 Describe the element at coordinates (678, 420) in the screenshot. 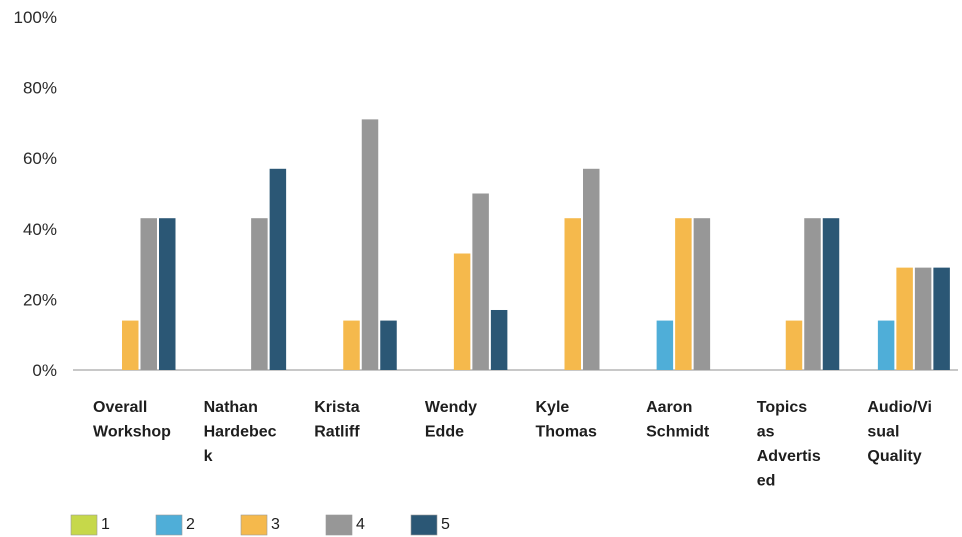

I see `x-category-label: Aaron Schmidt` at that location.